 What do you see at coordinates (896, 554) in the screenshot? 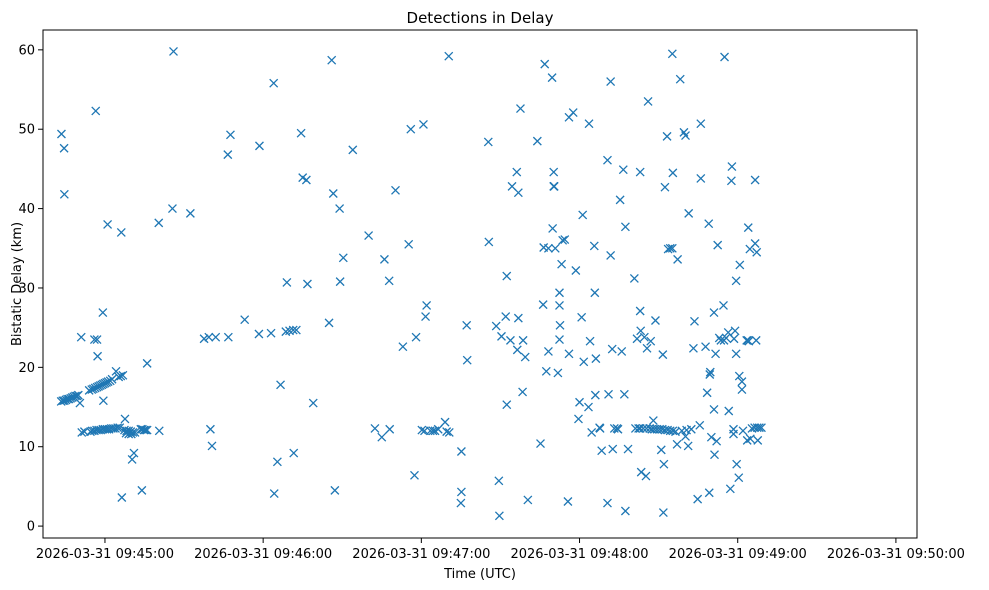
I see `x-tick-label: 2026-03-31 09:50:00` at bounding box center [896, 554].